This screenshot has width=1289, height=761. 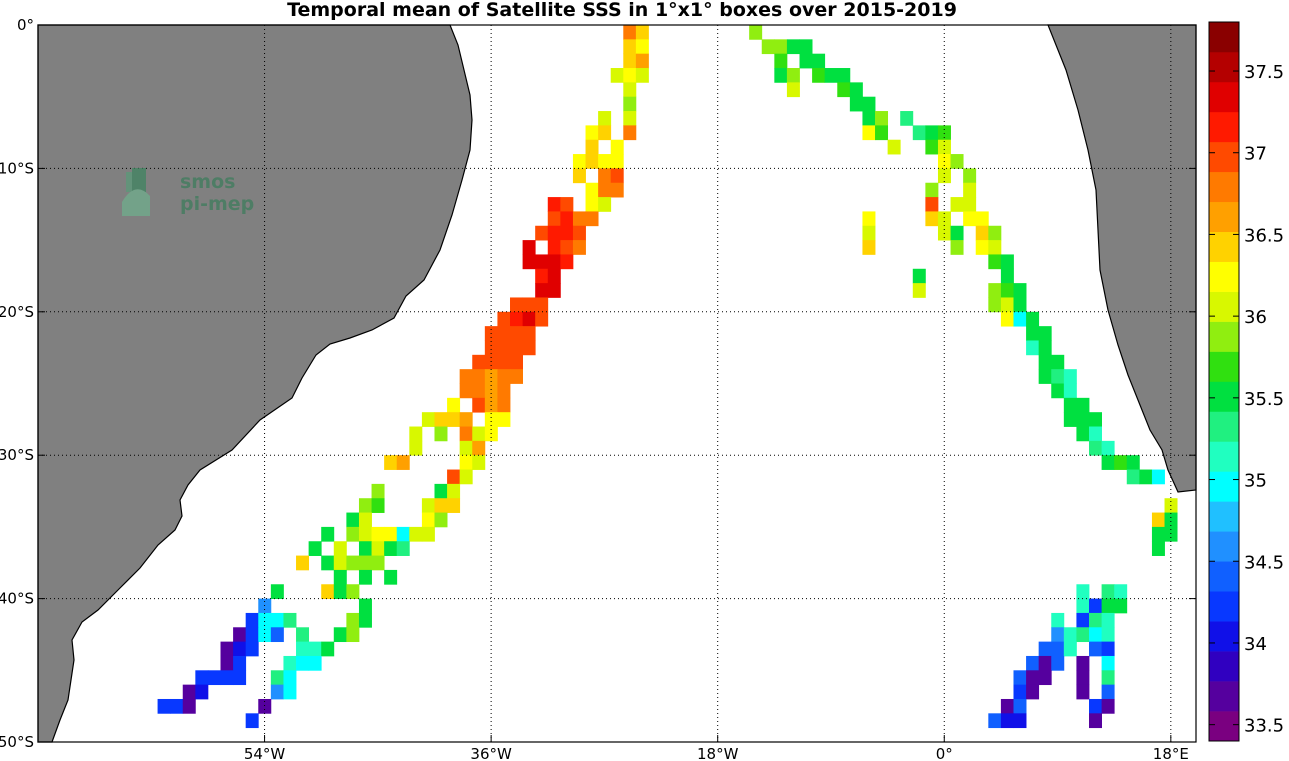 What do you see at coordinates (1224, 381) in the screenshot?
I see `colorbar-frame` at bounding box center [1224, 381].